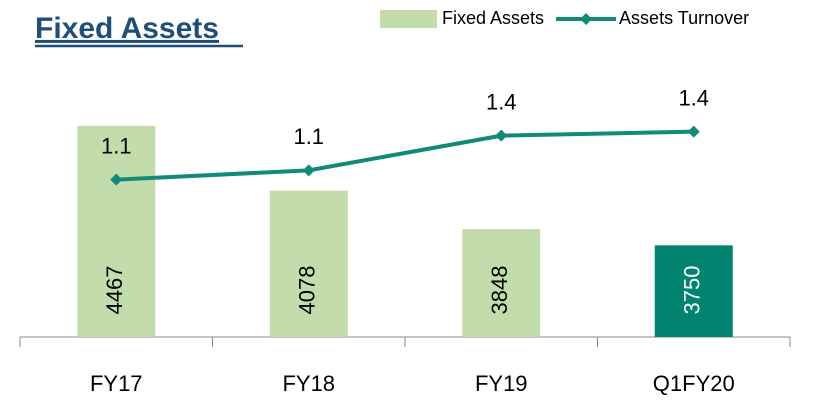 This screenshot has height=402, width=830. Describe the element at coordinates (499, 290) in the screenshot. I see `bar-value-label: 3848` at that location.